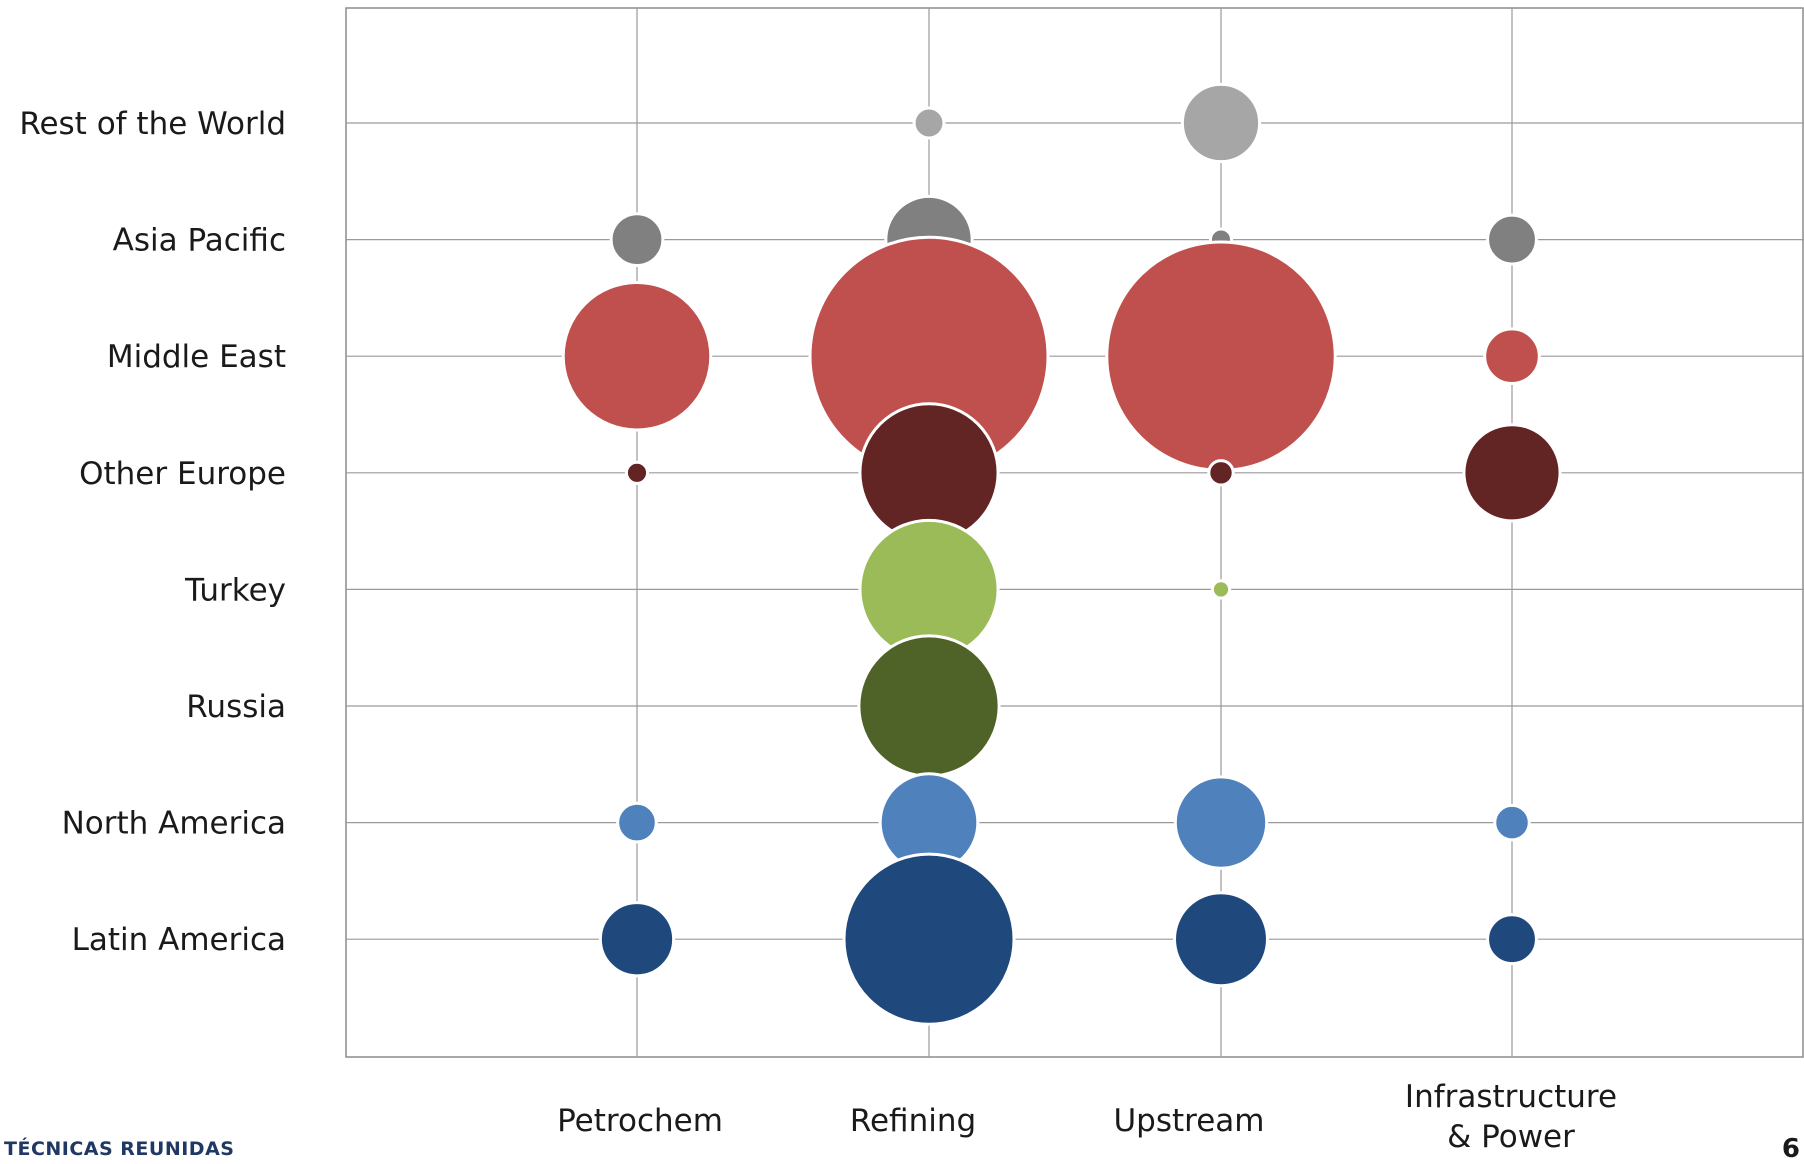  Describe the element at coordinates (179, 940) in the screenshot. I see `y-tick-label: Latin America` at that location.